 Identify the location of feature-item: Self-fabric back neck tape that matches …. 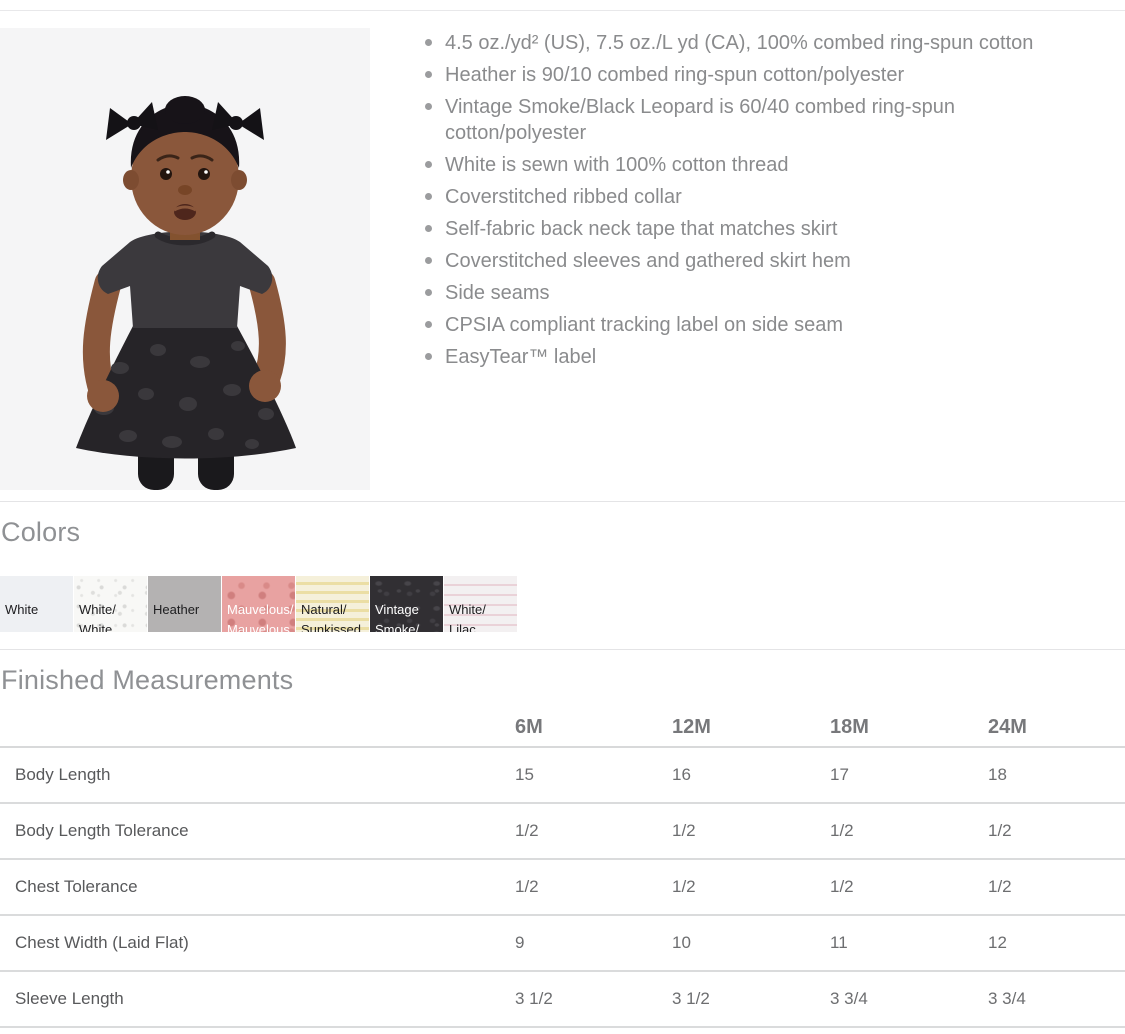
(747, 229).